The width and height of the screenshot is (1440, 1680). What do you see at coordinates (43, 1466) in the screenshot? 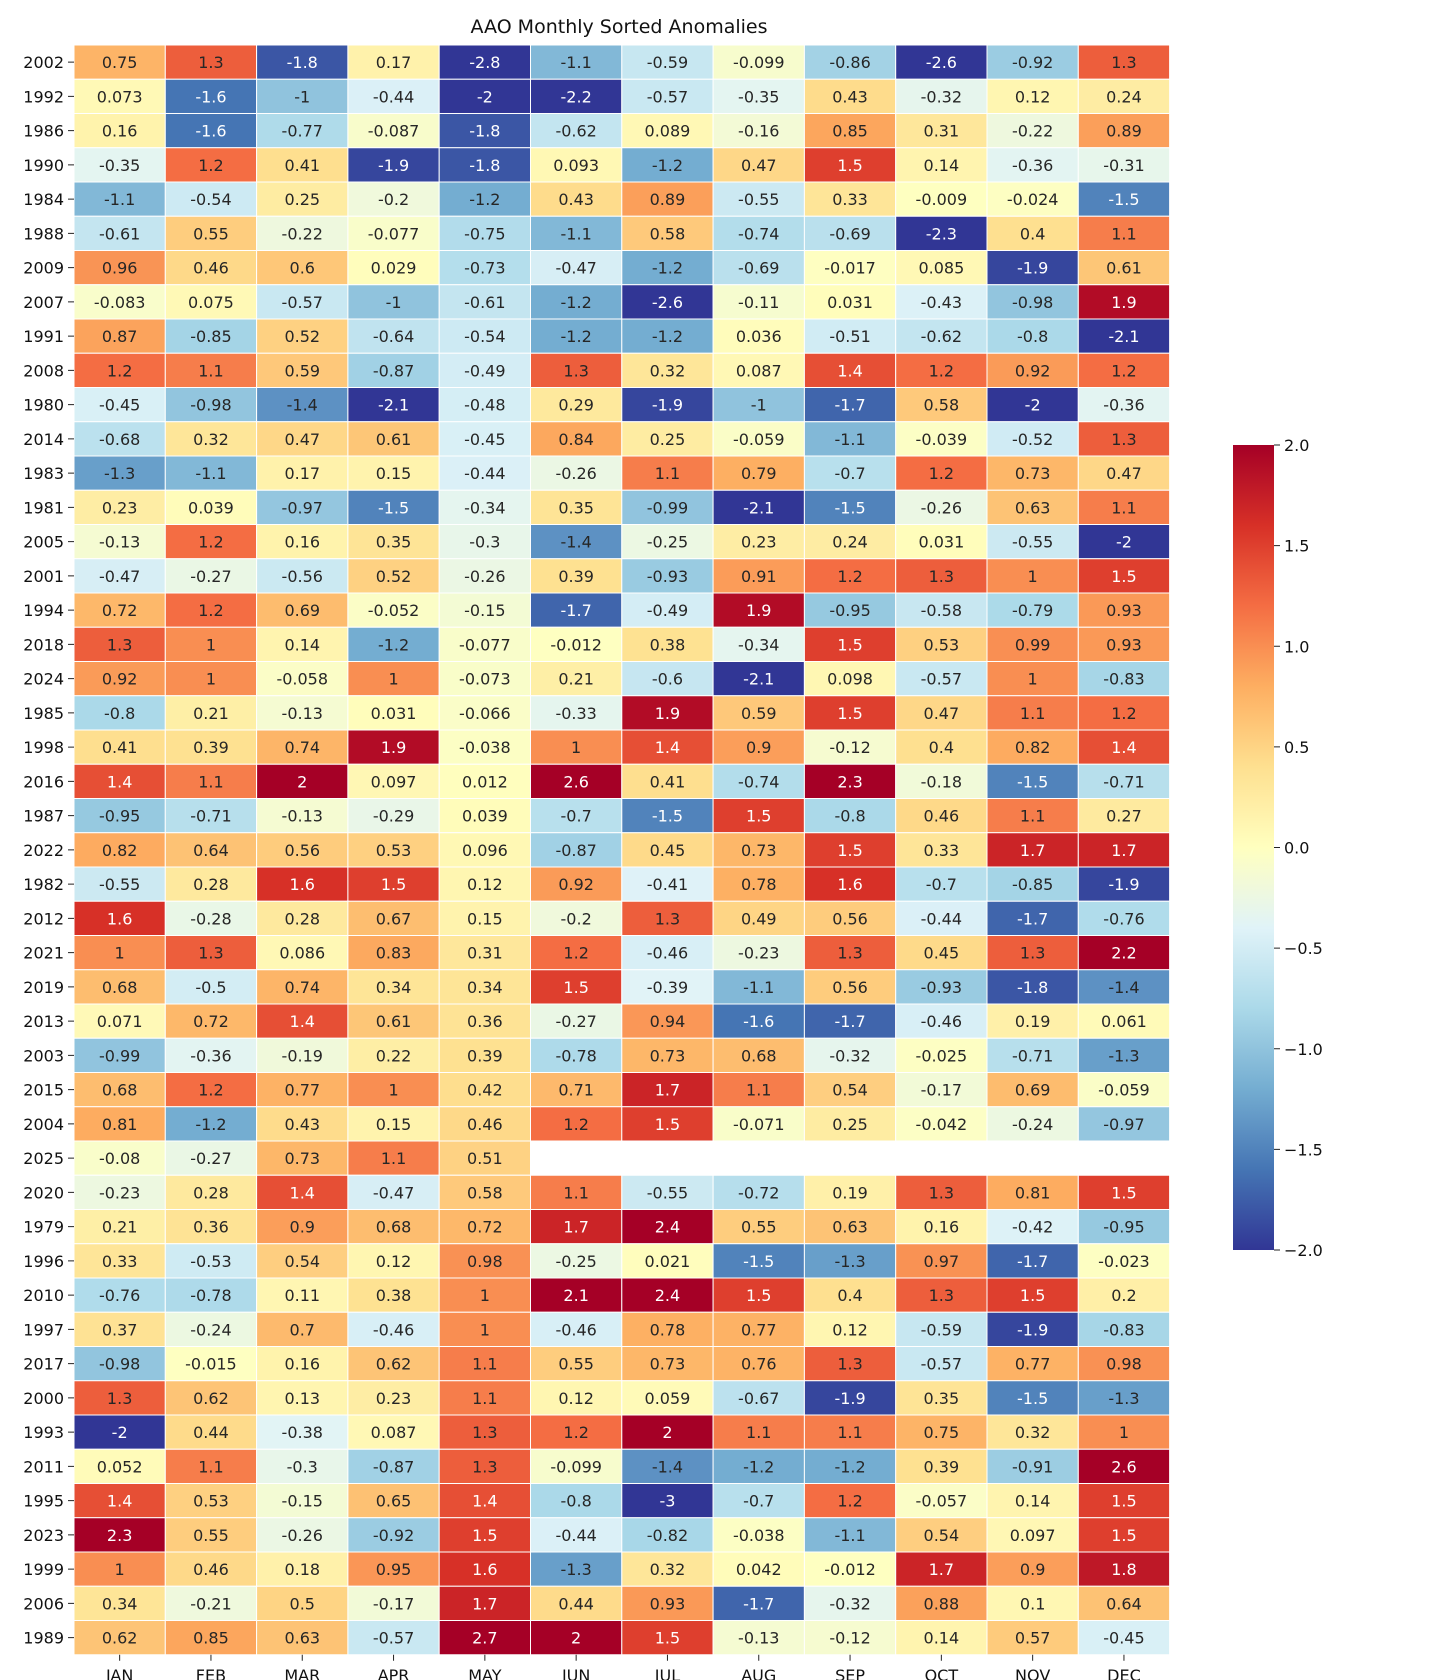
I see `y-tick-label: 2011` at bounding box center [43, 1466].